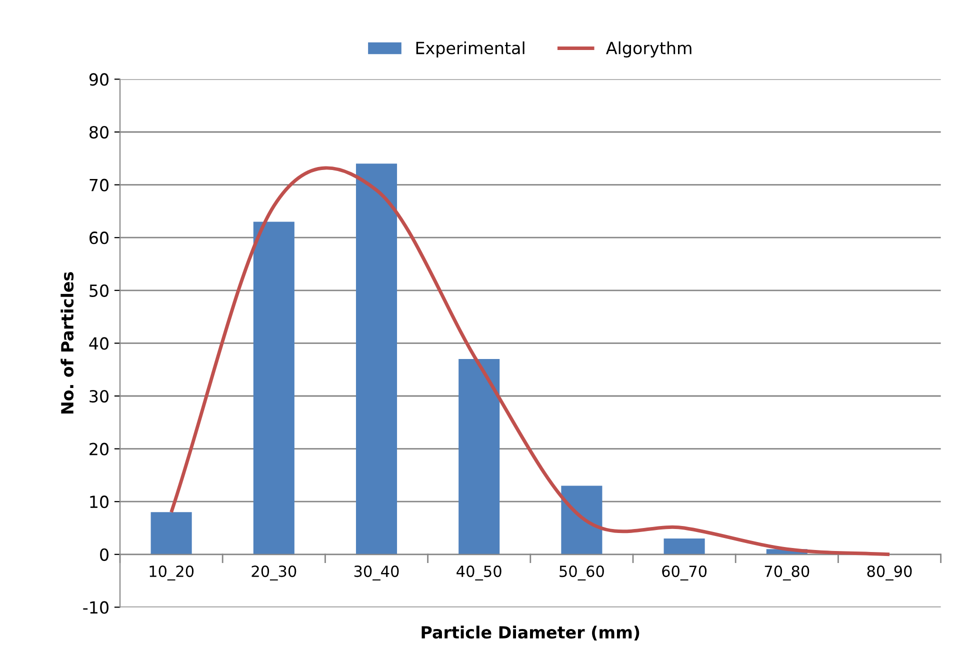 The width and height of the screenshot is (960, 660). What do you see at coordinates (274, 573) in the screenshot?
I see `x-tick-label: 20_30` at bounding box center [274, 573].